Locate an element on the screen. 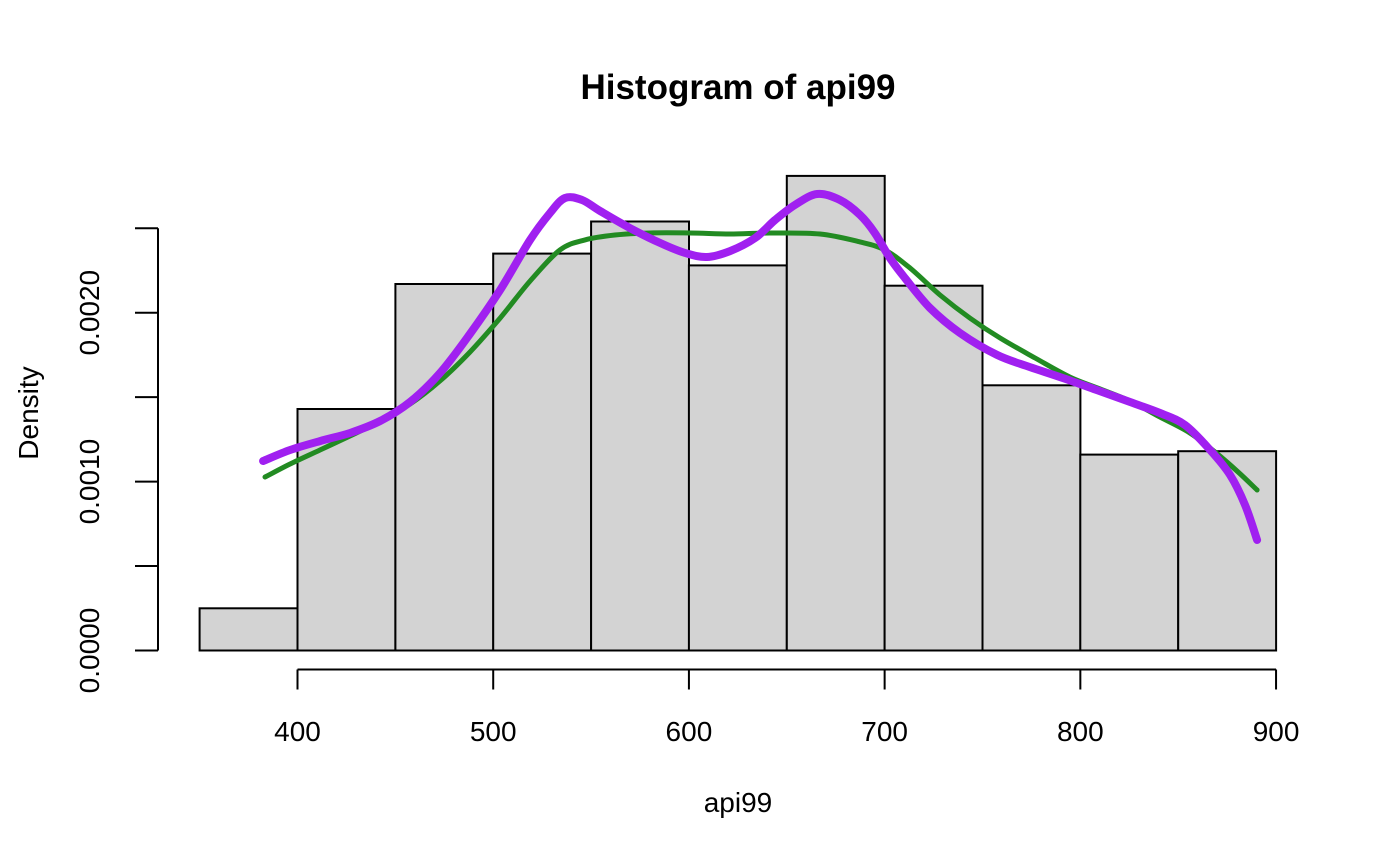 The image size is (1400, 866). x-axis-tick-label: 400 is located at coordinates (297, 731).